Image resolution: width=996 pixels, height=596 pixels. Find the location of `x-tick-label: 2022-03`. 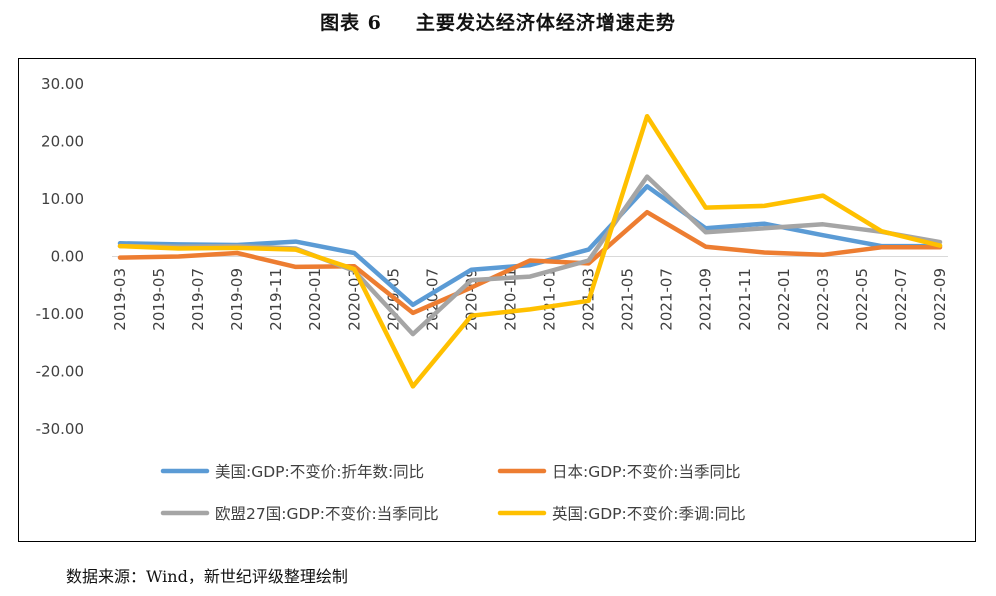

x-tick-label: 2022-03 is located at coordinates (823, 299).